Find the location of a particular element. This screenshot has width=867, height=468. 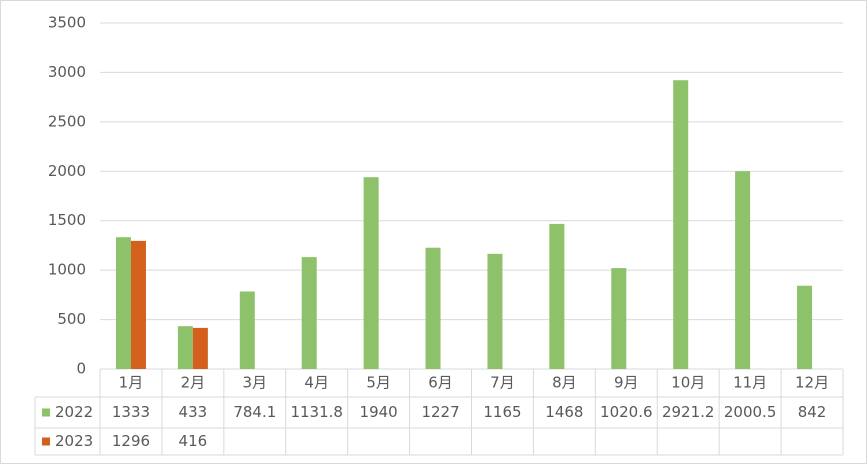

y-tick-label: 1000 is located at coordinates (67, 270).